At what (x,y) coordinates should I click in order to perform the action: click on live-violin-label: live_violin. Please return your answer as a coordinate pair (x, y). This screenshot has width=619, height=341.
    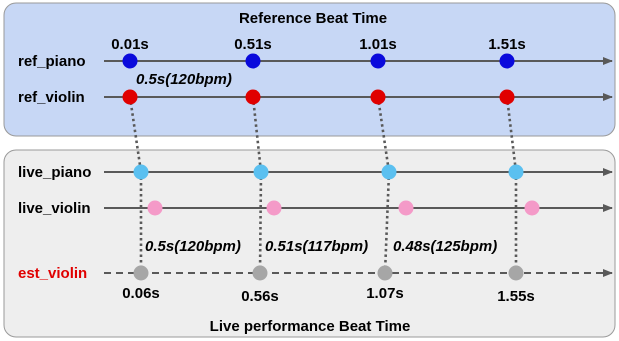
    Looking at the image, I should click on (54, 208).